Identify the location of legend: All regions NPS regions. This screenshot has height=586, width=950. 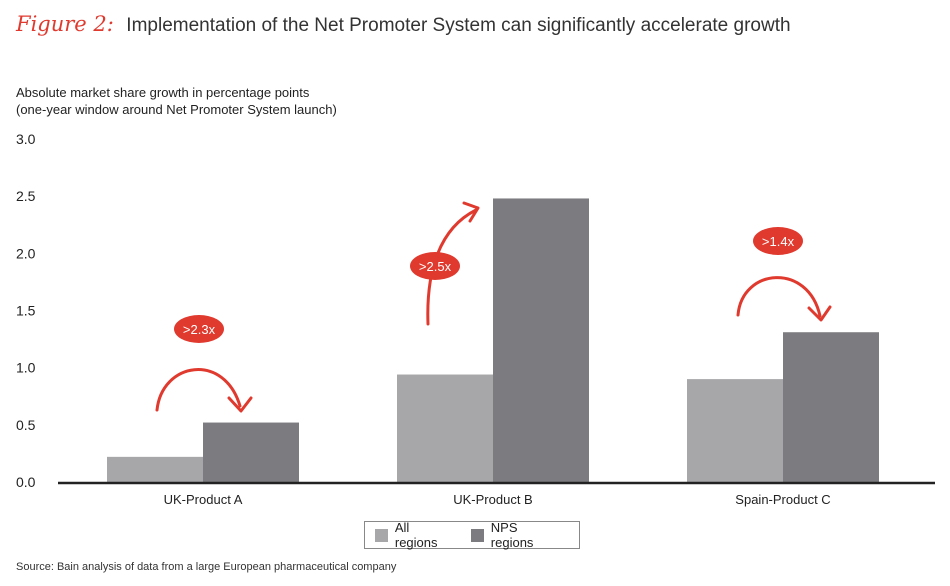
(472, 535).